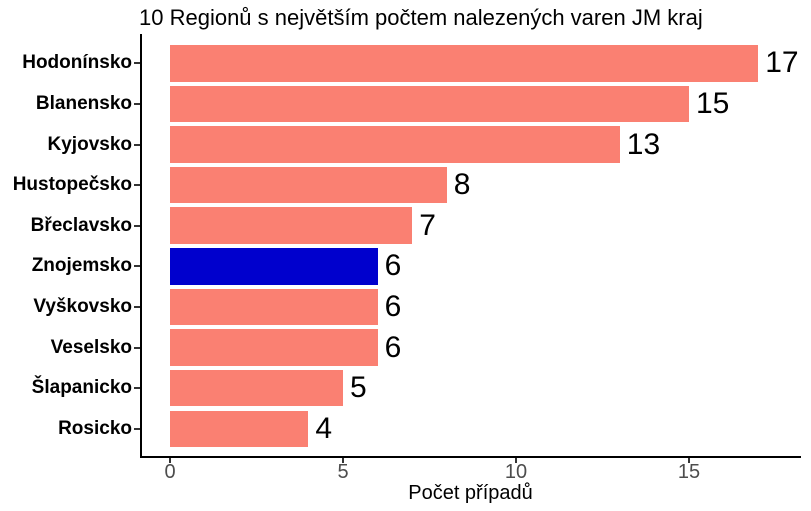  Describe the element at coordinates (427, 225) in the screenshot. I see `bar-value-label: 7` at that location.